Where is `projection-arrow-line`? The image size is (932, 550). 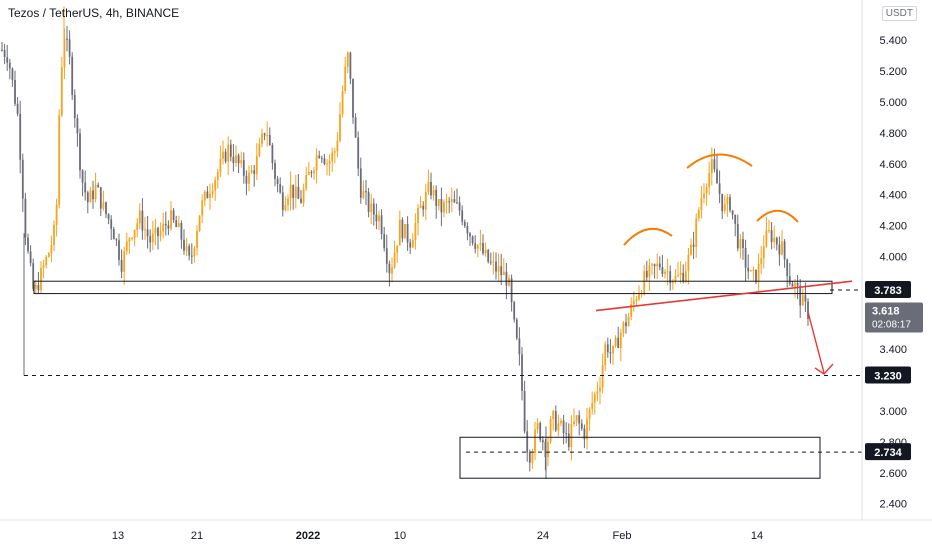
projection-arrow-line is located at coordinates (816, 342).